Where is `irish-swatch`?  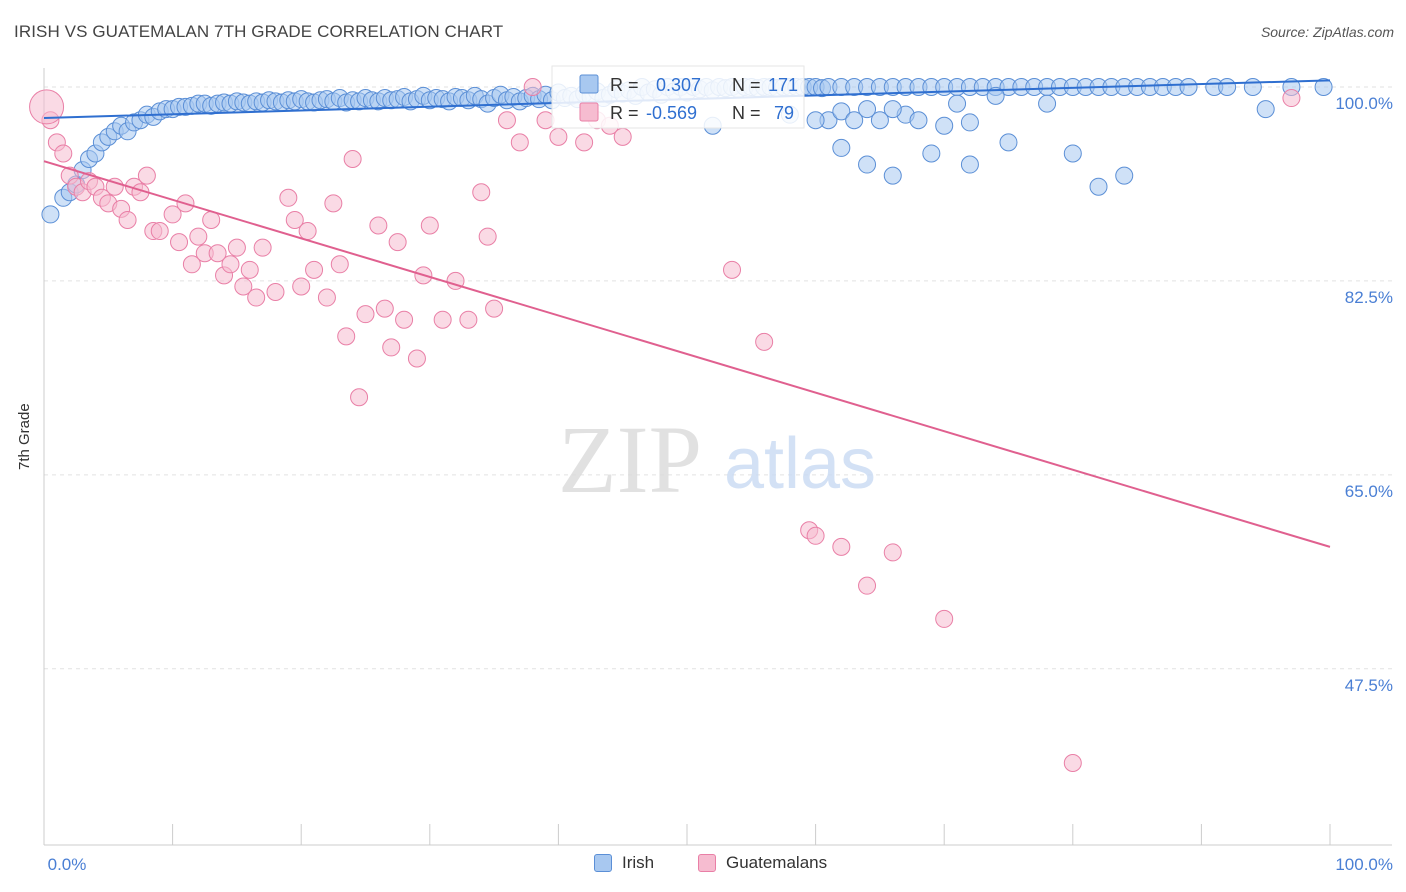 irish-swatch is located at coordinates (603, 863).